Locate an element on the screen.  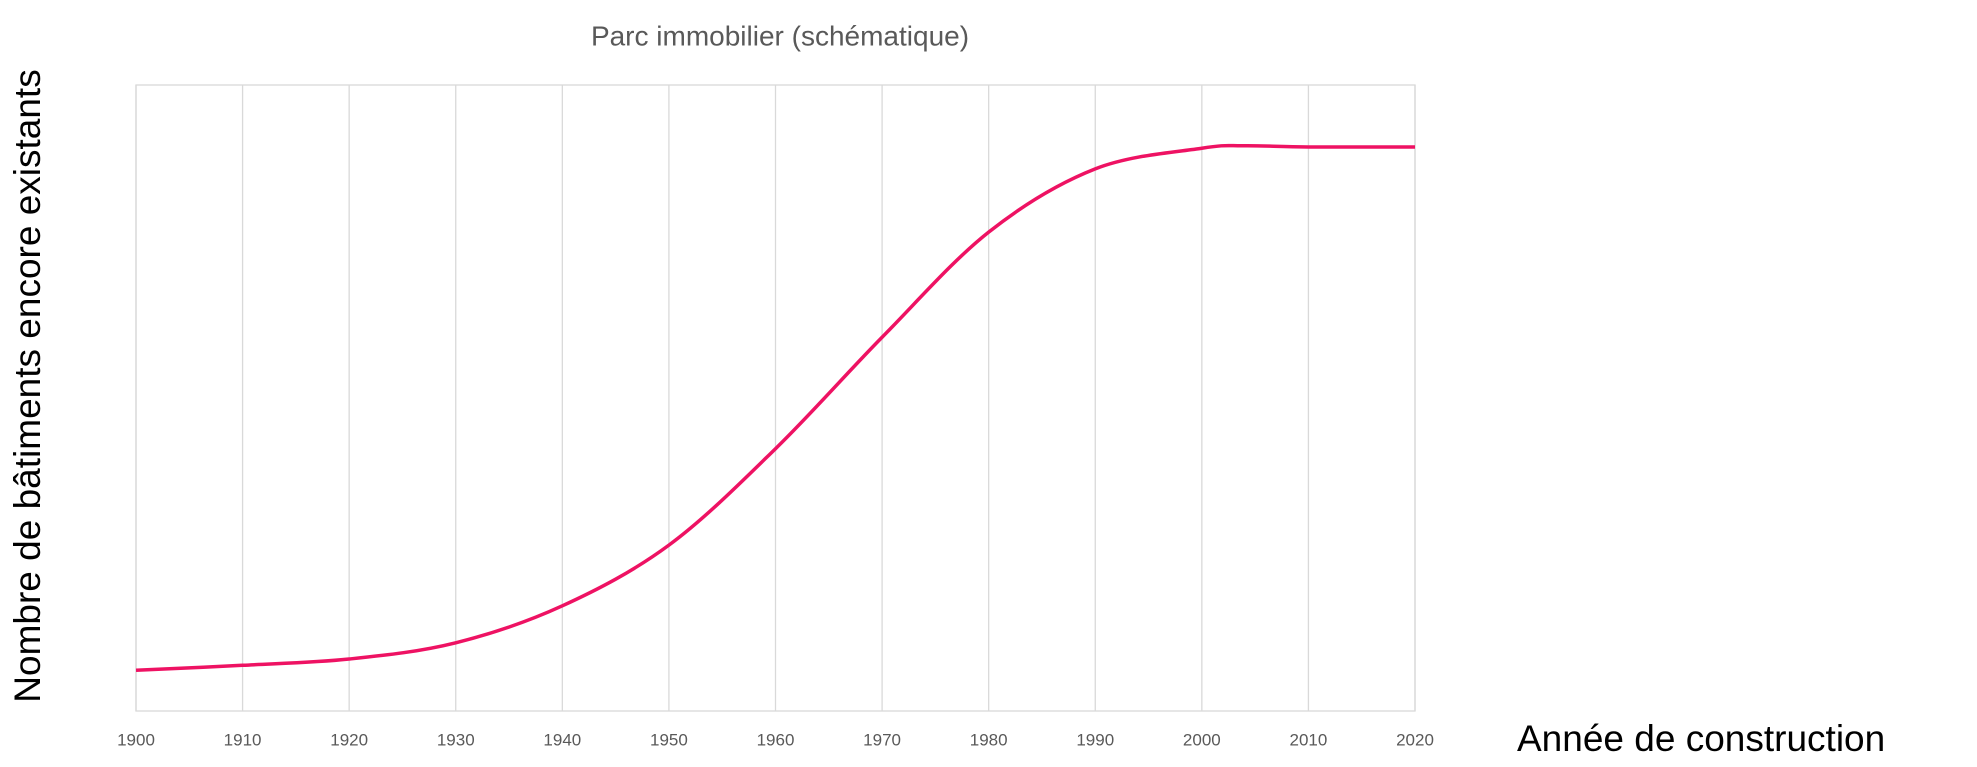
x-axis-label: Année de construction is located at coordinates (1701, 738).